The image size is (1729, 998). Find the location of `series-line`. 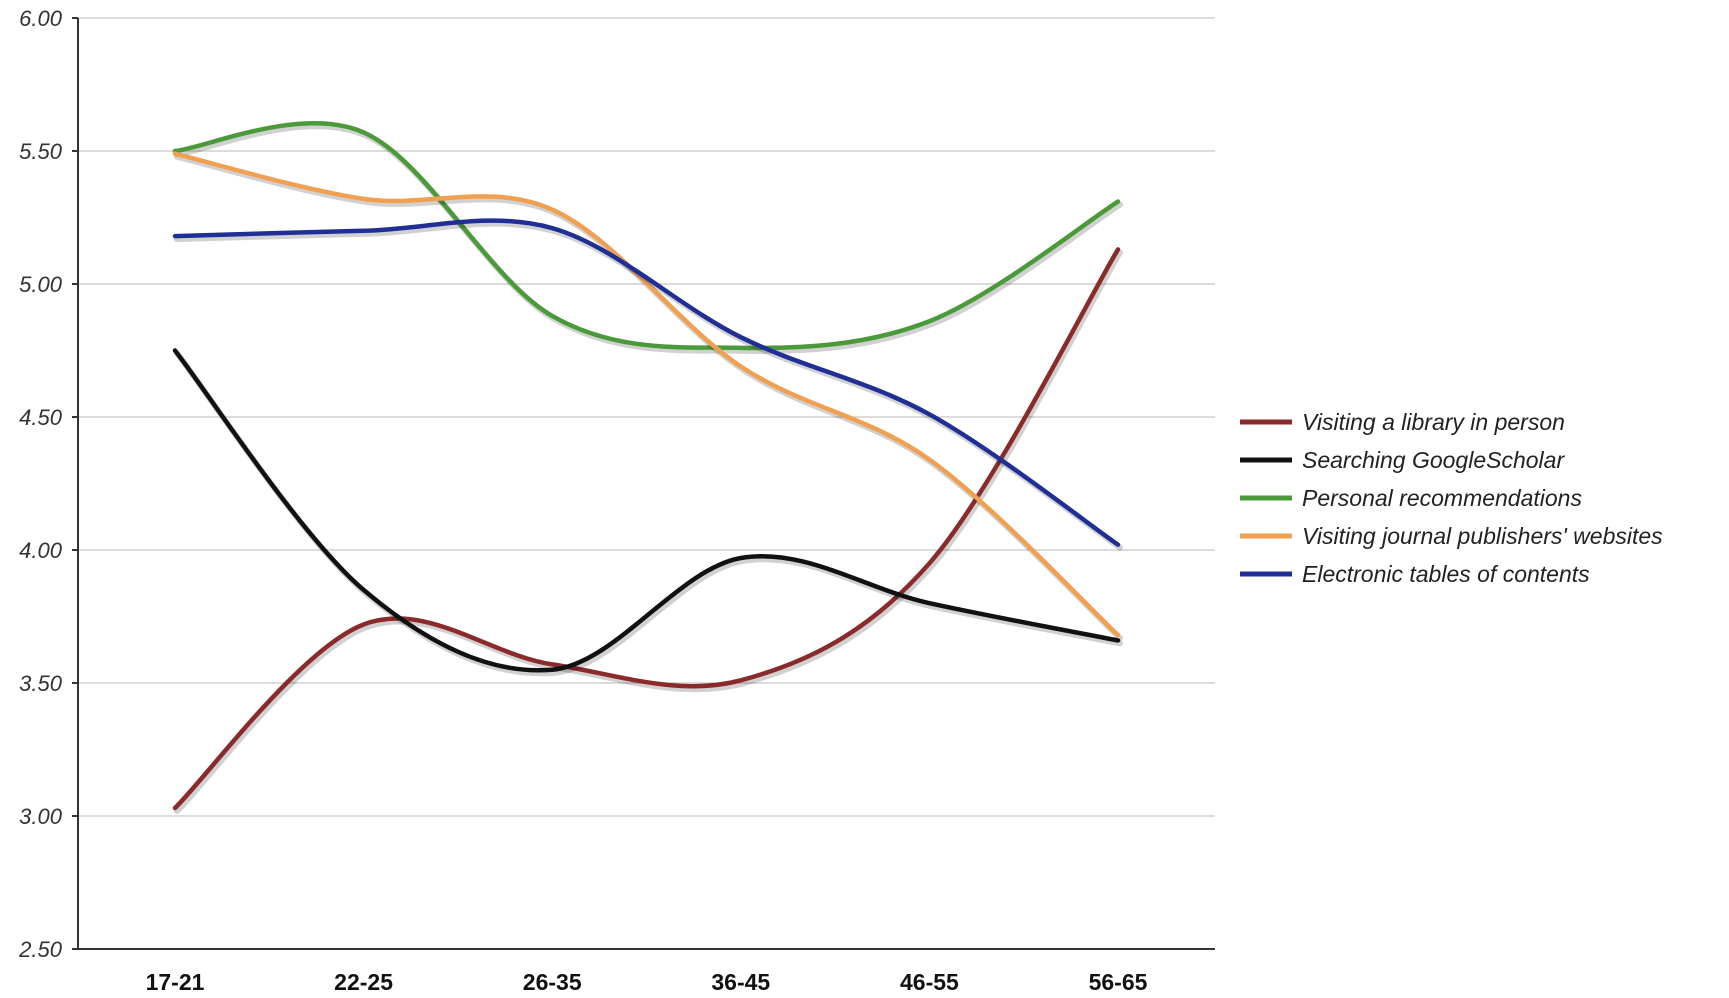

series-line is located at coordinates (646, 236).